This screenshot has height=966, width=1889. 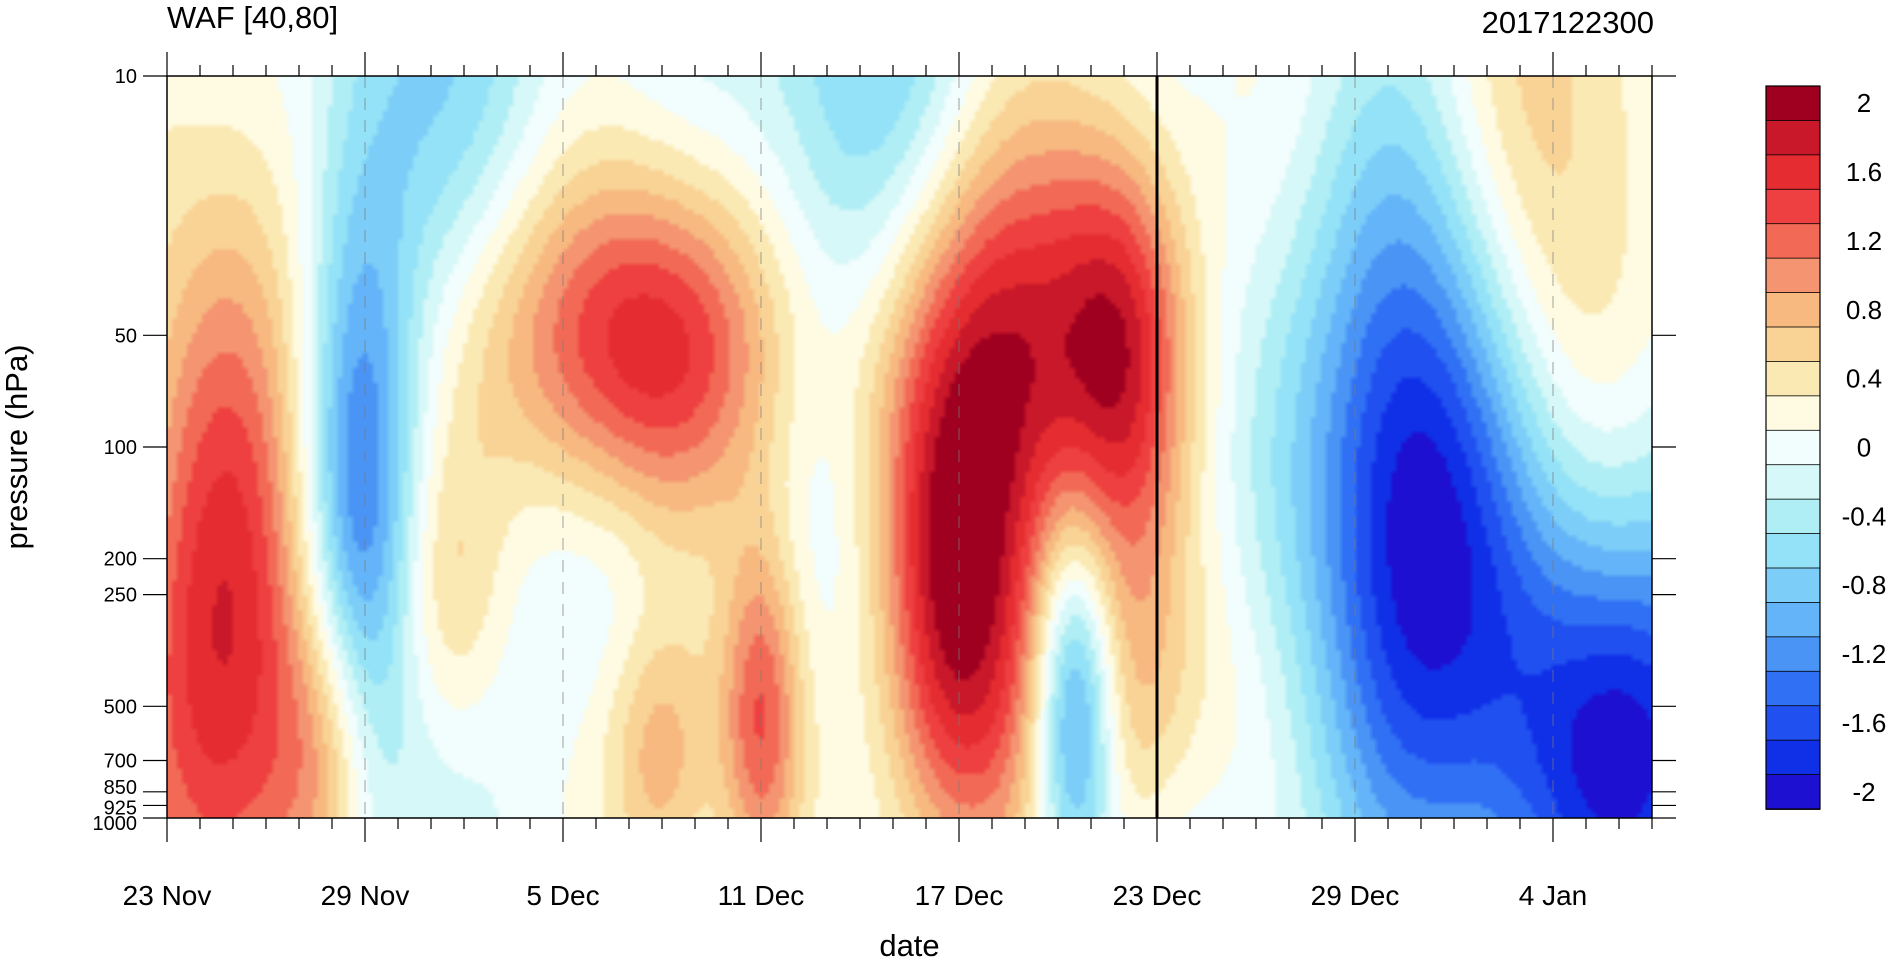 What do you see at coordinates (120, 762) in the screenshot?
I see `y-tick-label: 700` at bounding box center [120, 762].